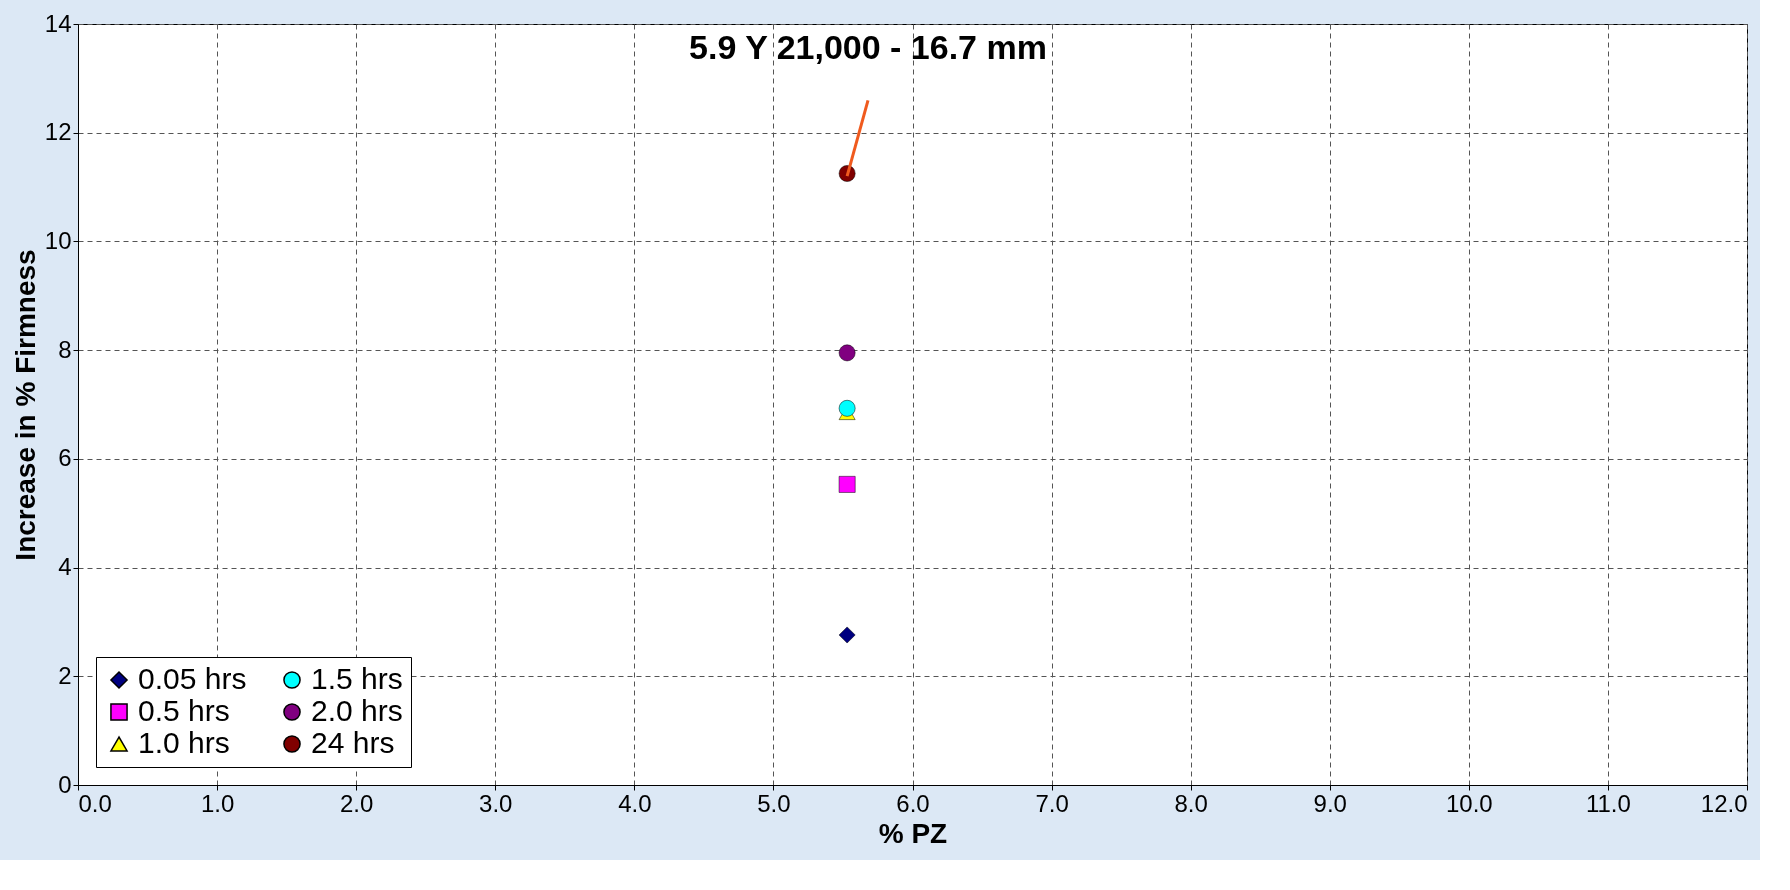  What do you see at coordinates (184, 710) in the screenshot?
I see `legend-label: 0.5 hrs` at bounding box center [184, 710].